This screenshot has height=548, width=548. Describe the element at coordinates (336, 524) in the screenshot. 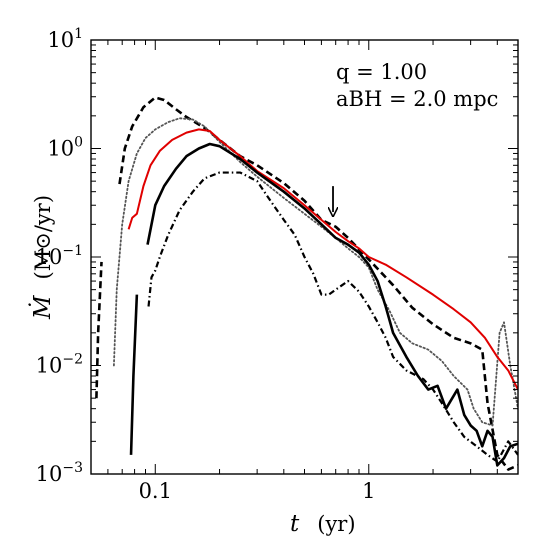

I see `x-axis-unit: (yr)` at that location.